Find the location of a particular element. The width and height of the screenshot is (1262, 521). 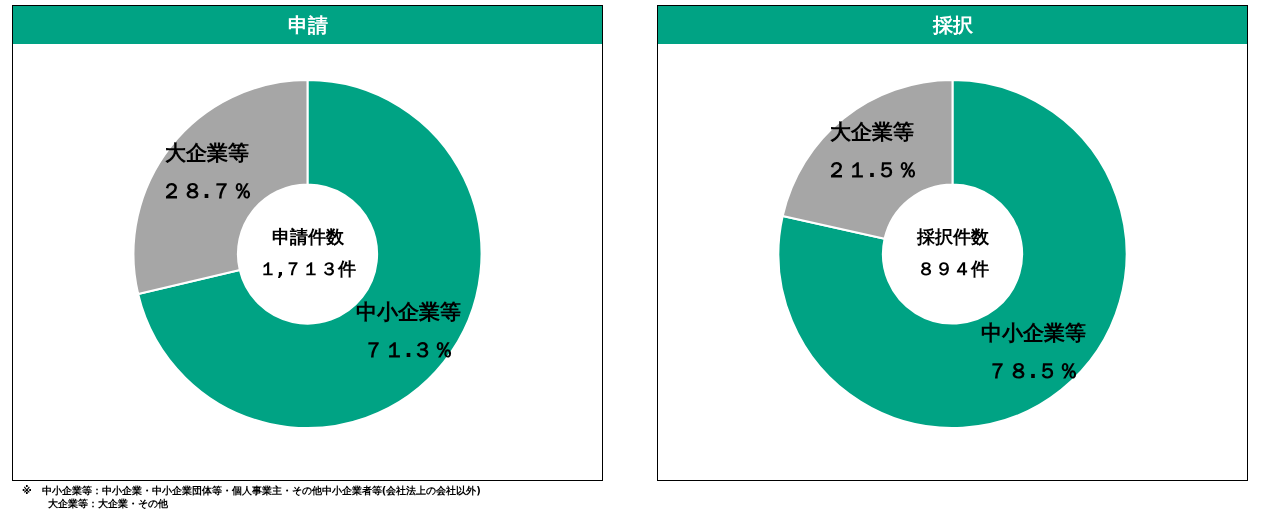

text: 採択件数 is located at coordinates (952, 236).